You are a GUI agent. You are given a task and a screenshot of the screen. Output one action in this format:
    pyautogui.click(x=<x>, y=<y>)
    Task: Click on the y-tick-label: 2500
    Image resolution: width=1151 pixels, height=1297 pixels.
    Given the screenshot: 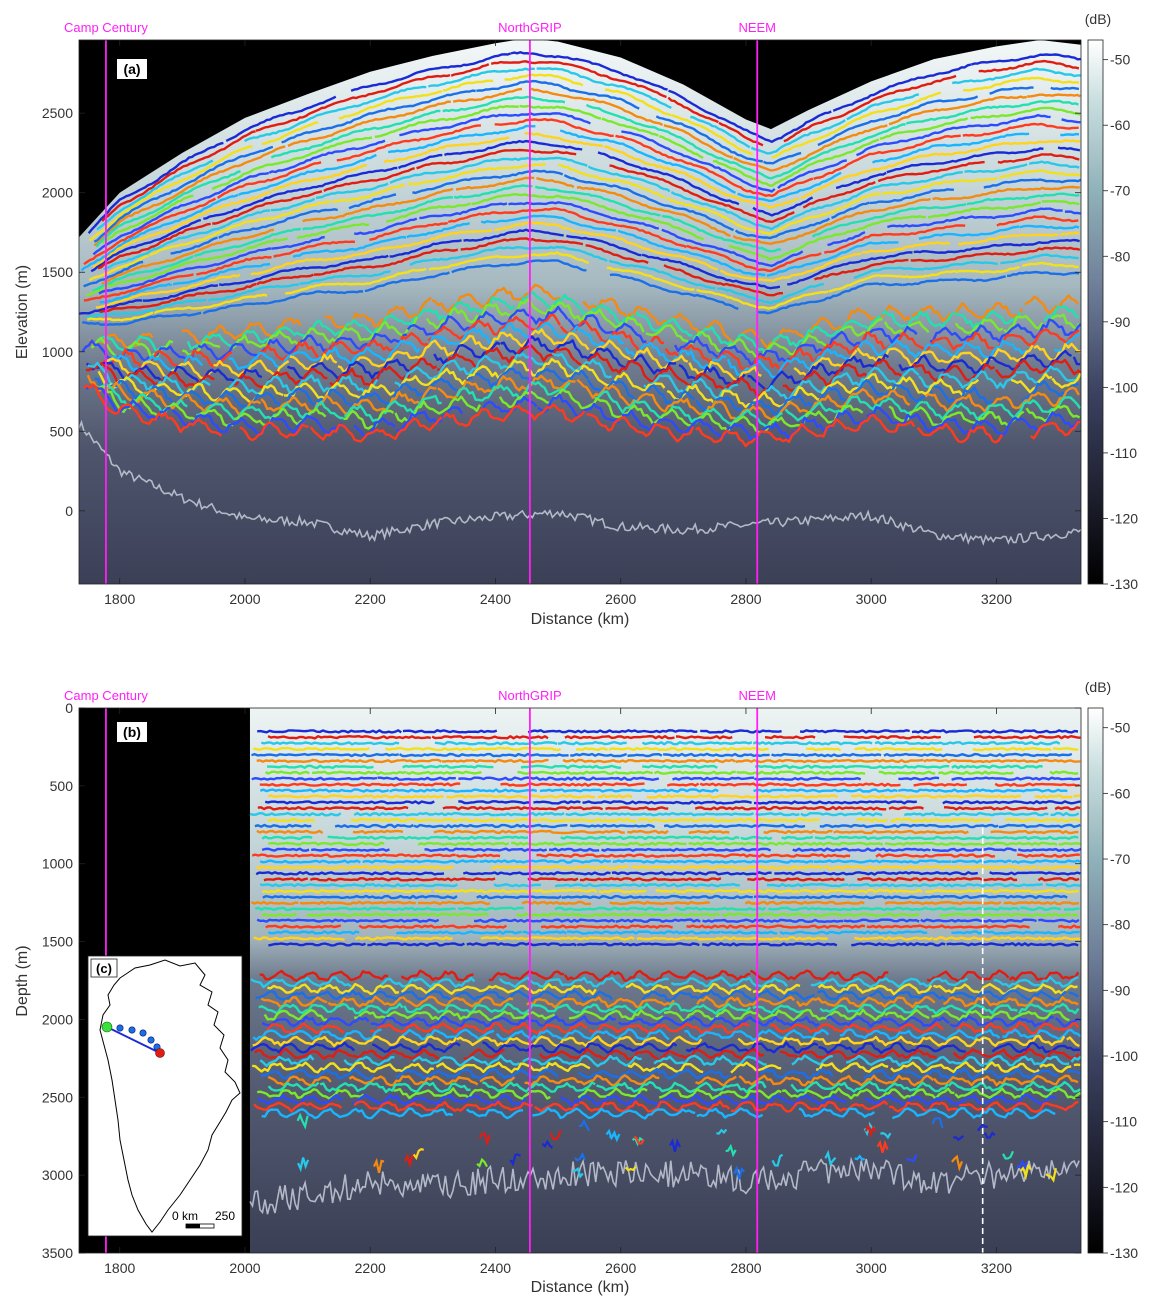 What is the action you would take?
    pyautogui.click(x=57, y=113)
    